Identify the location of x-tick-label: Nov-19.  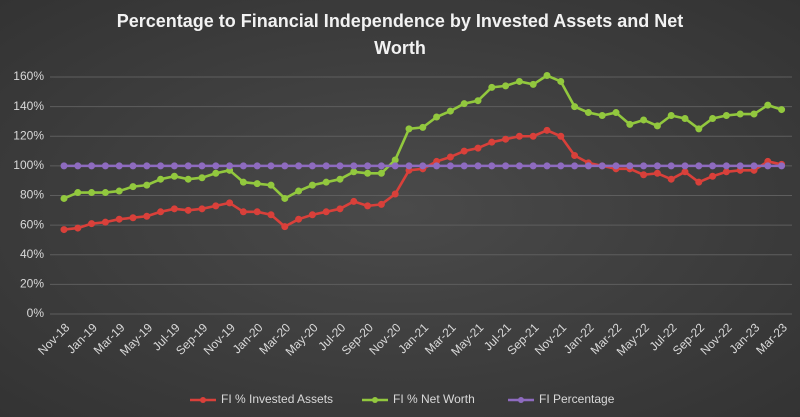
(219, 338).